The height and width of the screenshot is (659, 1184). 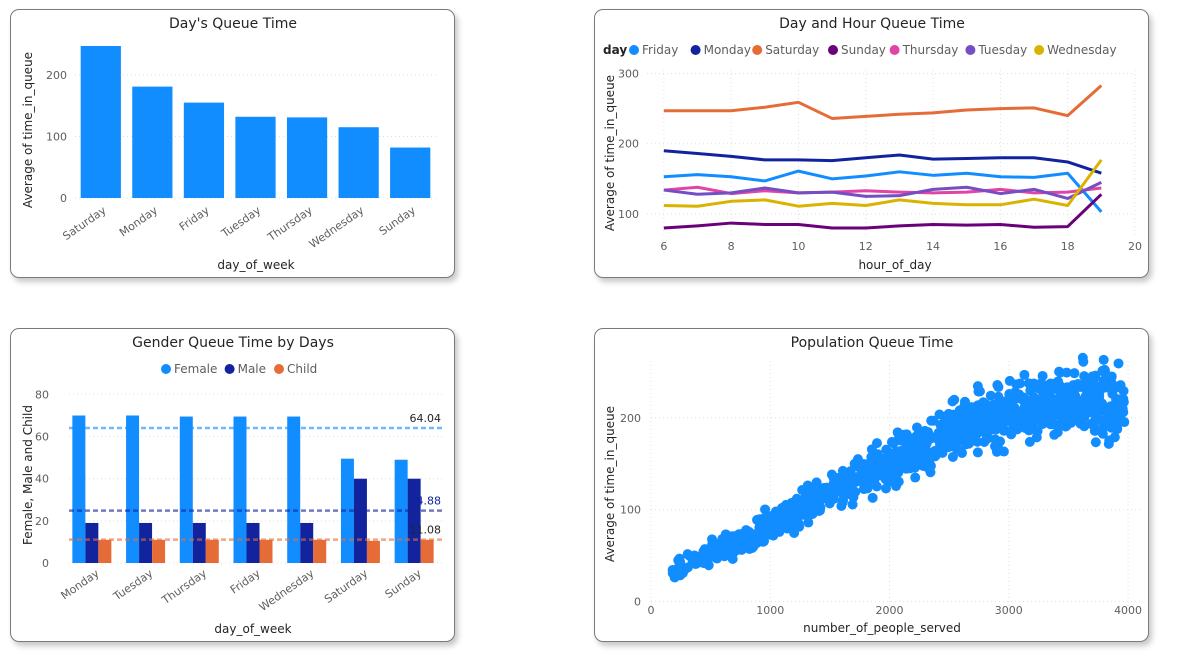 What do you see at coordinates (42, 479) in the screenshot?
I see `y-tick-label: 40` at bounding box center [42, 479].